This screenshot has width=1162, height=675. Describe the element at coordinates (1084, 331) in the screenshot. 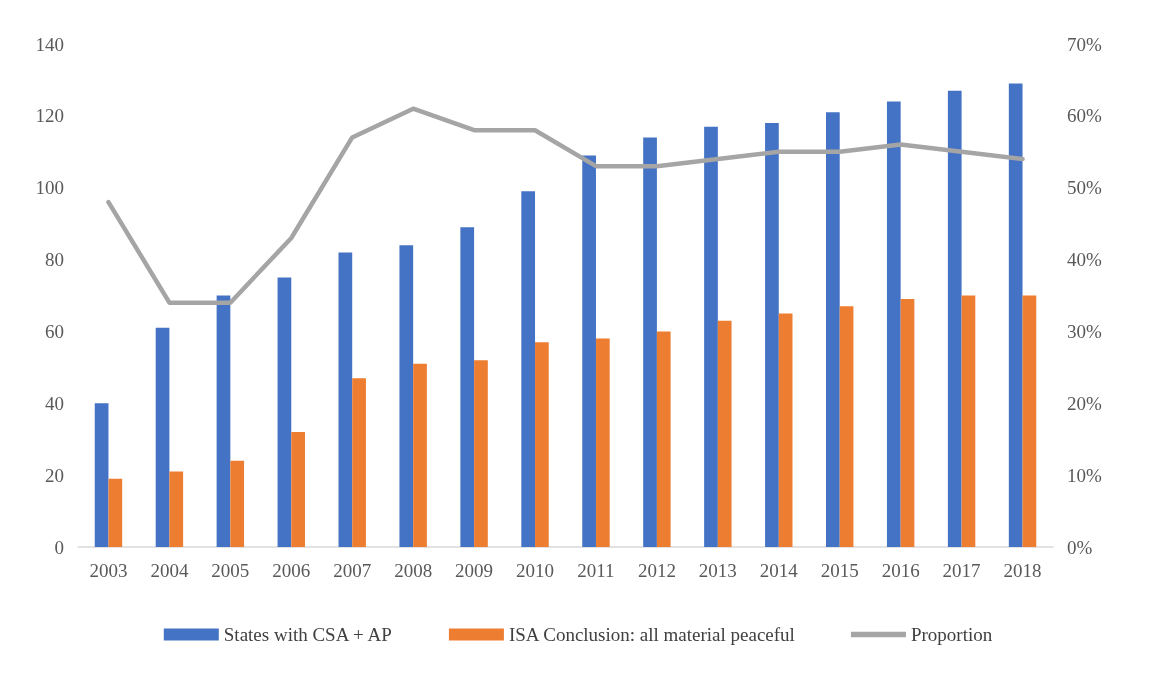

I see `y2-tick-label: 30%` at that location.